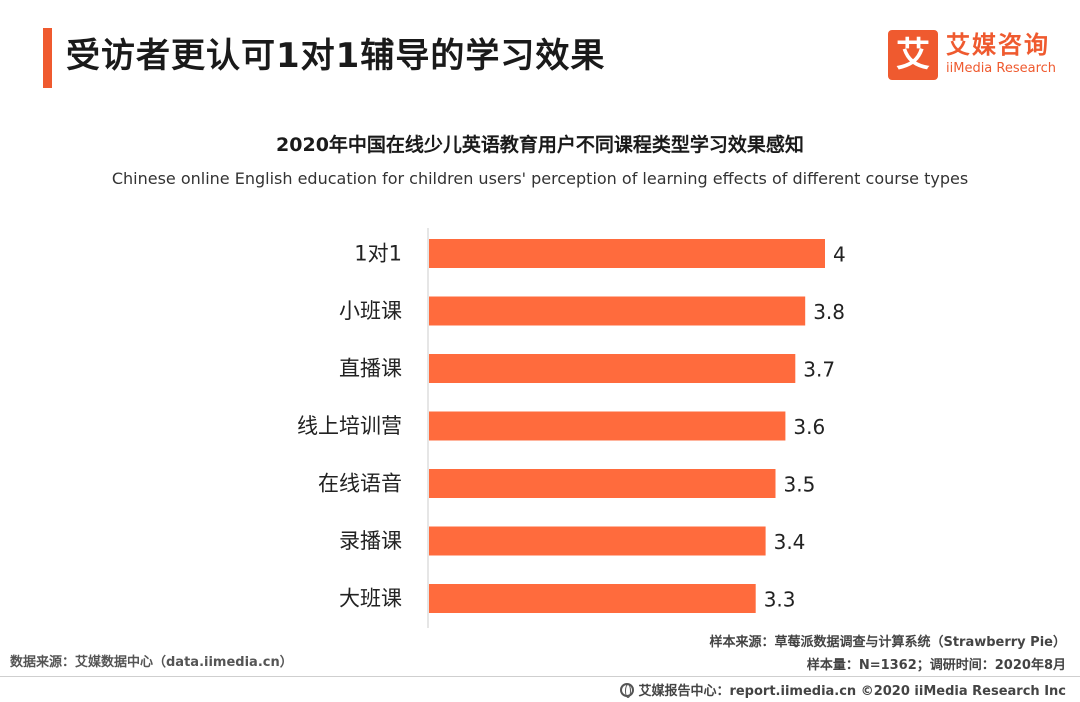  Describe the element at coordinates (829, 312) in the screenshot. I see `value-label: 3.8` at that location.